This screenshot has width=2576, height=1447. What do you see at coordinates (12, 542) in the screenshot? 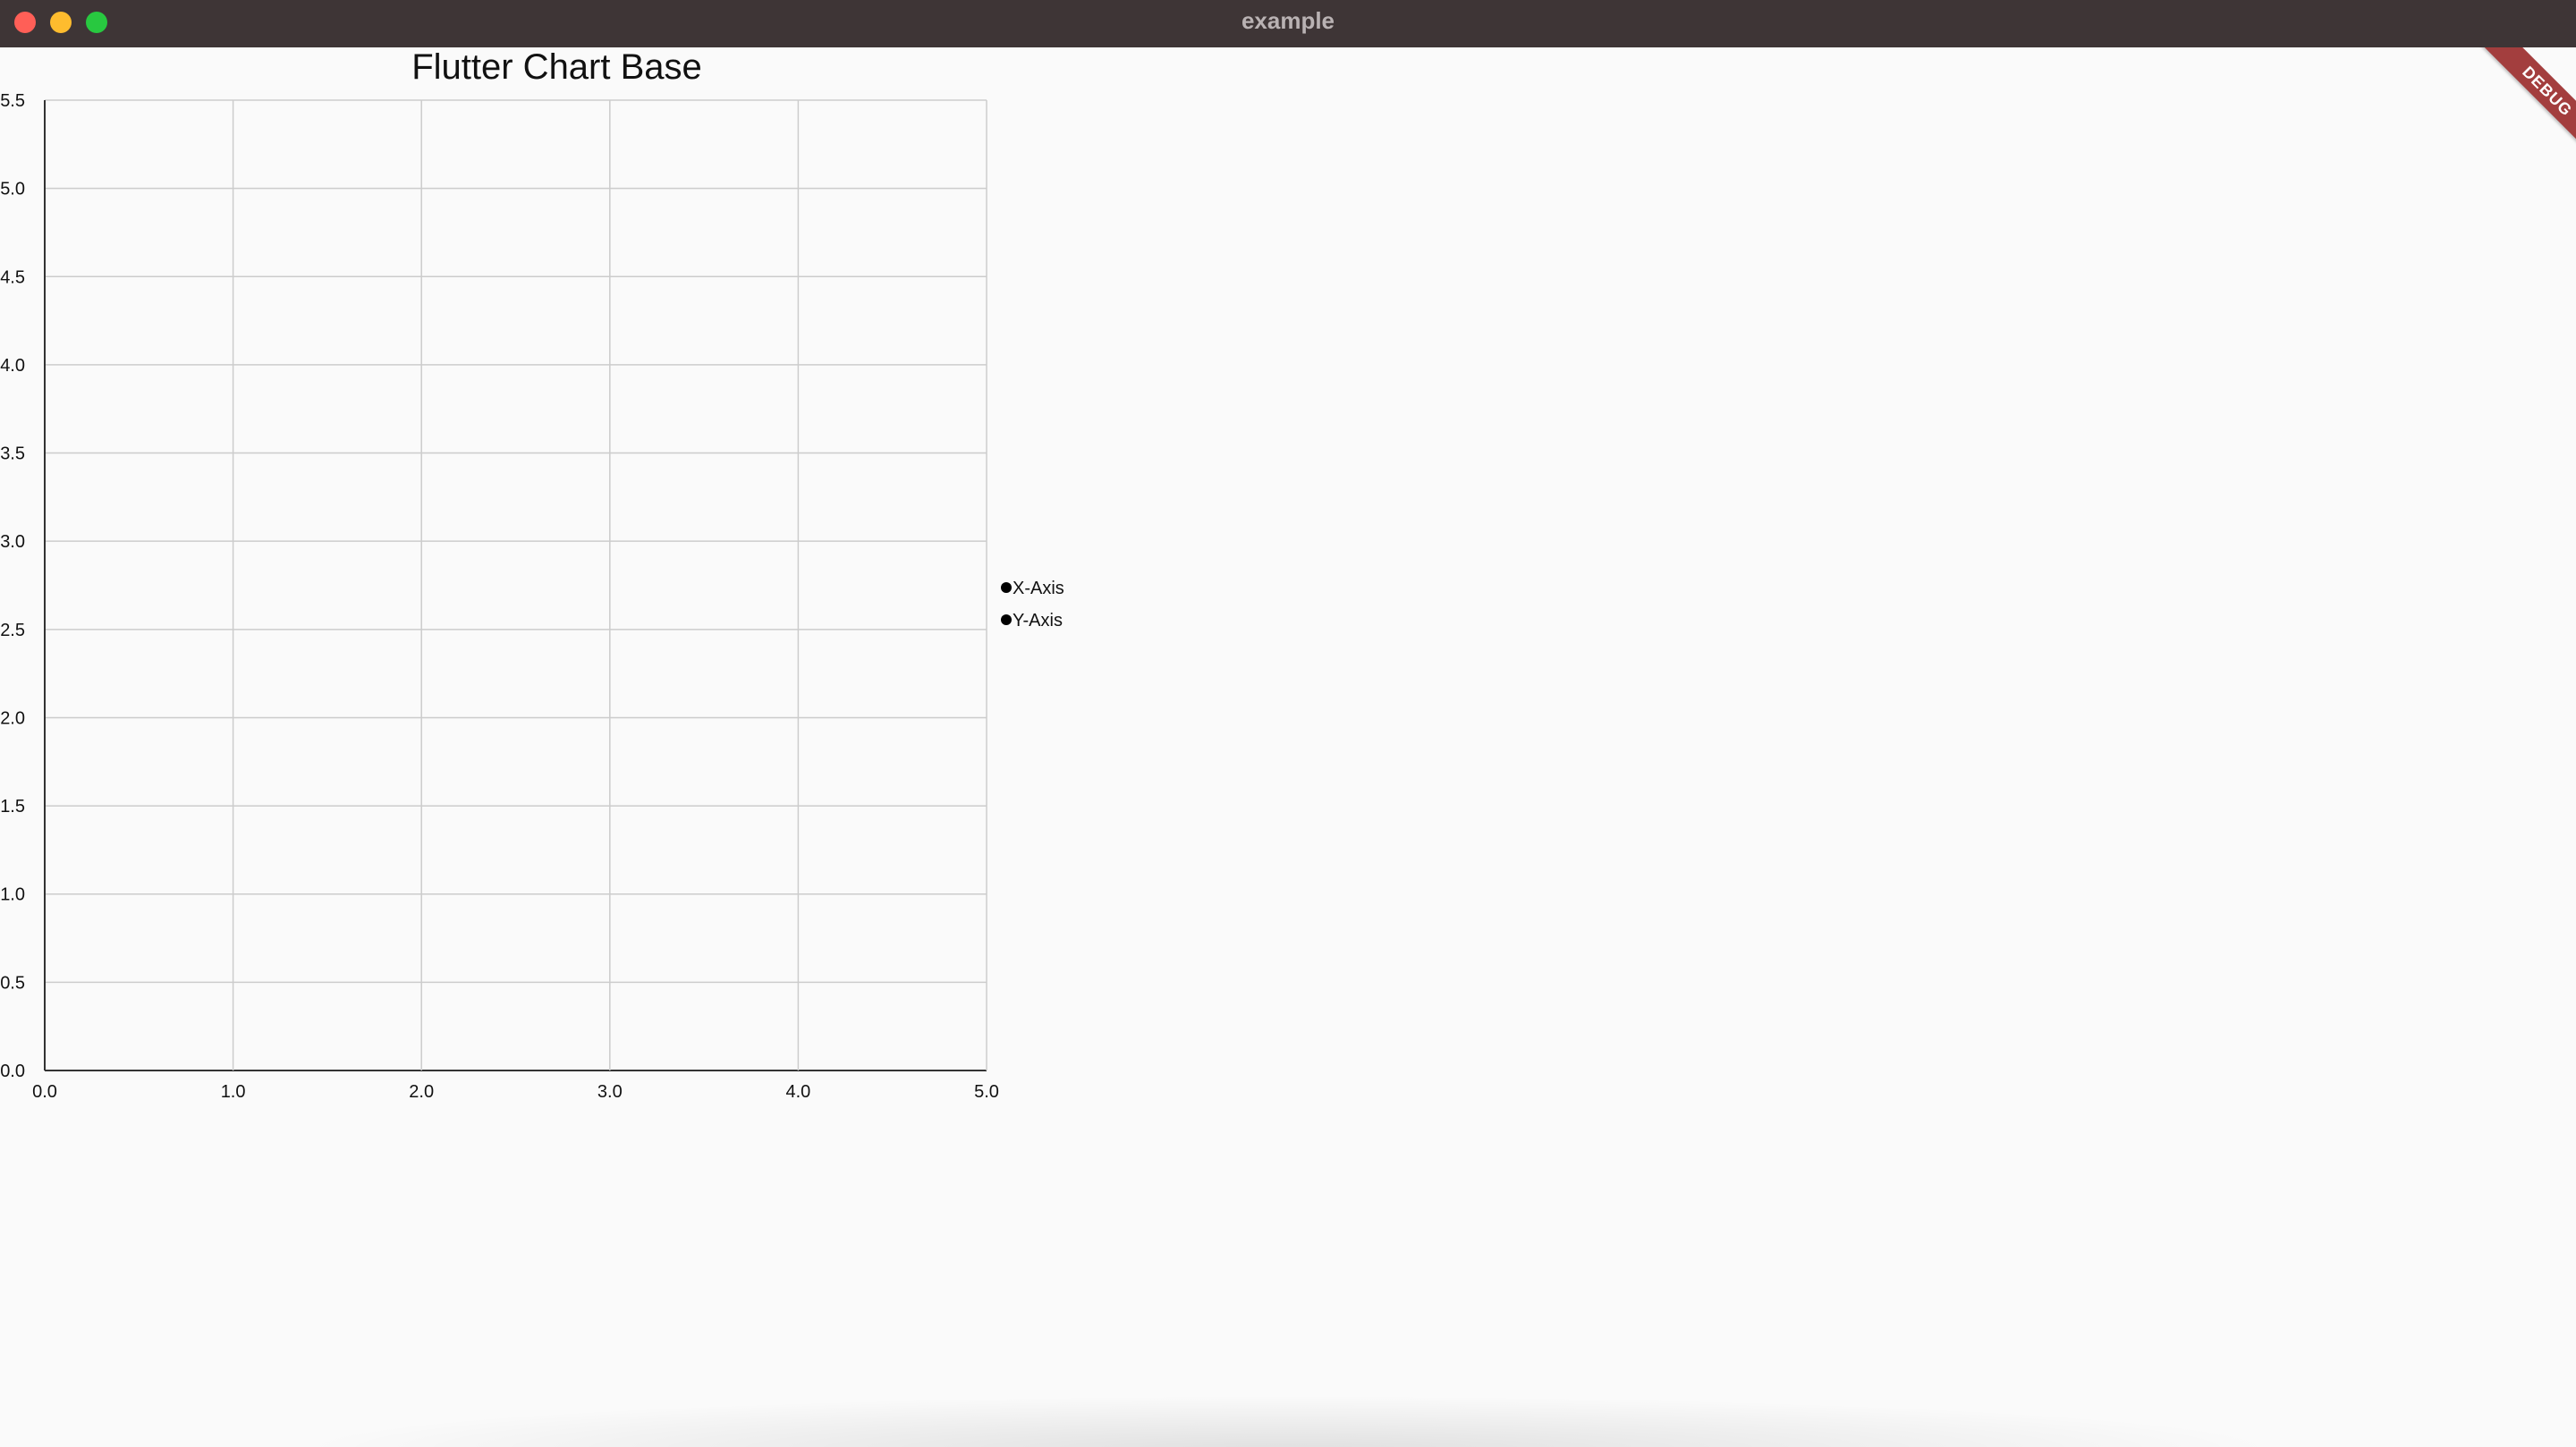
I see `y-tick-label: 3.0` at bounding box center [12, 542].